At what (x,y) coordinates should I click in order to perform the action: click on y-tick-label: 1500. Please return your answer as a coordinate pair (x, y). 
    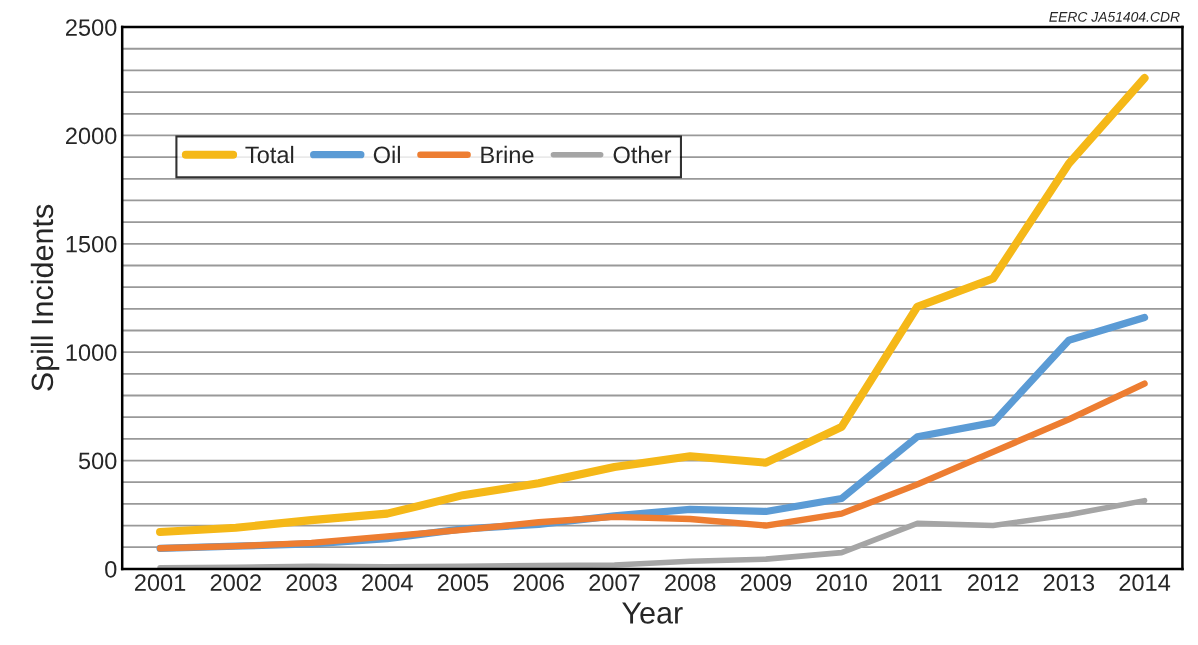
    Looking at the image, I should click on (91, 244).